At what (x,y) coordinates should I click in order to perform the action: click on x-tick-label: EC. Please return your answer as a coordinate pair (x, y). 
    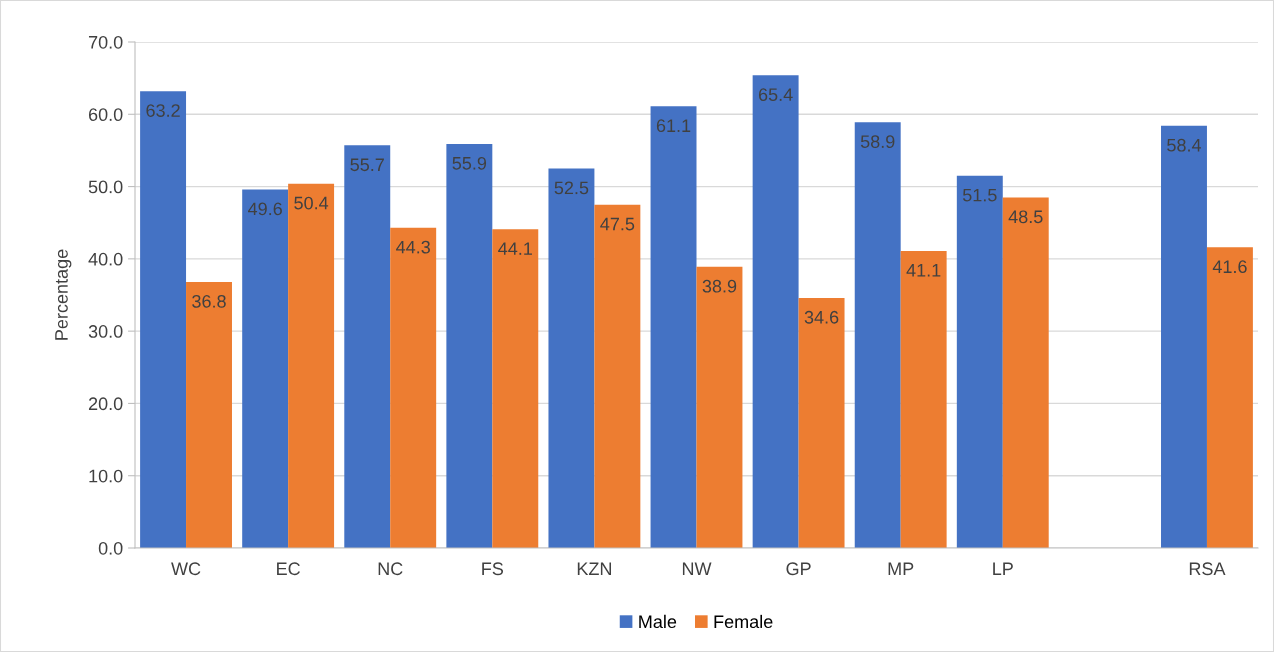
    Looking at the image, I should click on (288, 569).